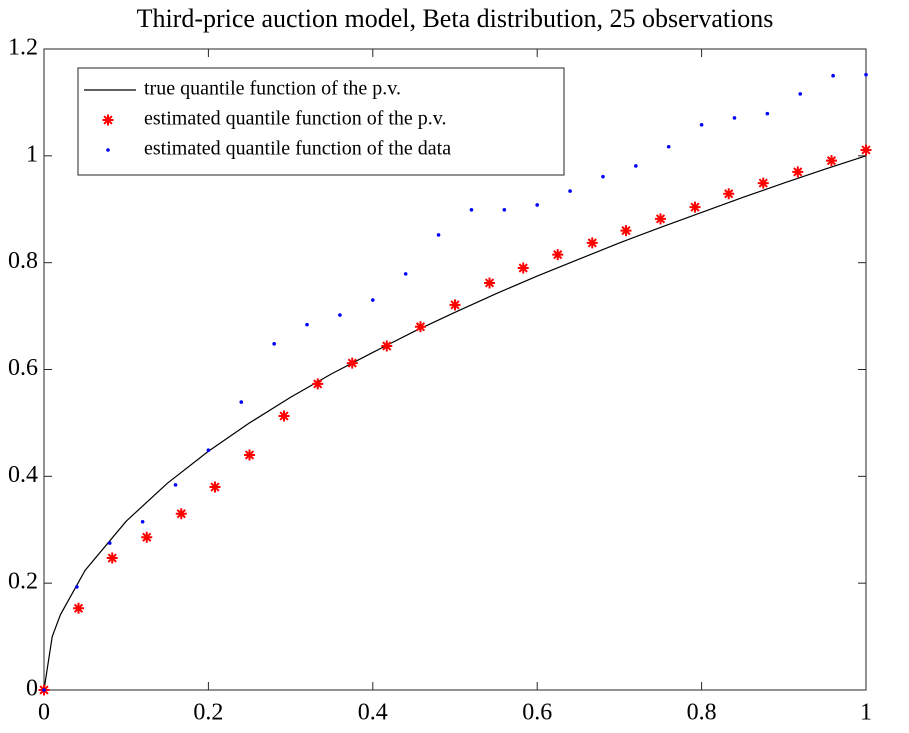  I want to click on y-tick-label: 1, so click(32, 154).